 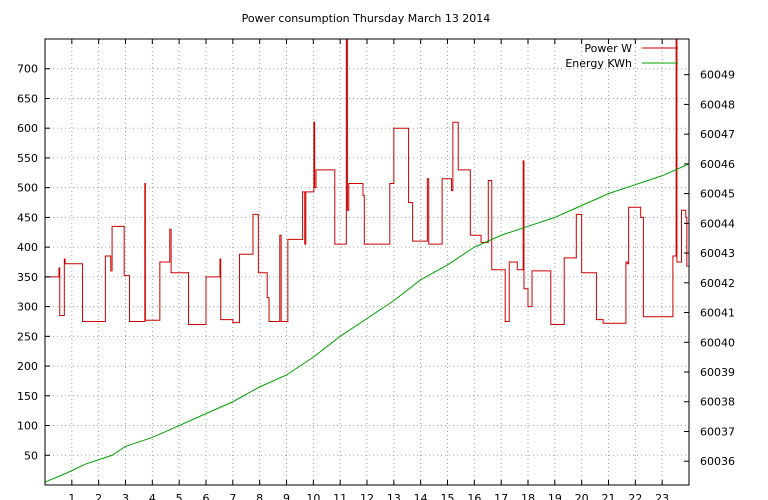 I want to click on y-tick-label: 300, so click(x=27, y=307).